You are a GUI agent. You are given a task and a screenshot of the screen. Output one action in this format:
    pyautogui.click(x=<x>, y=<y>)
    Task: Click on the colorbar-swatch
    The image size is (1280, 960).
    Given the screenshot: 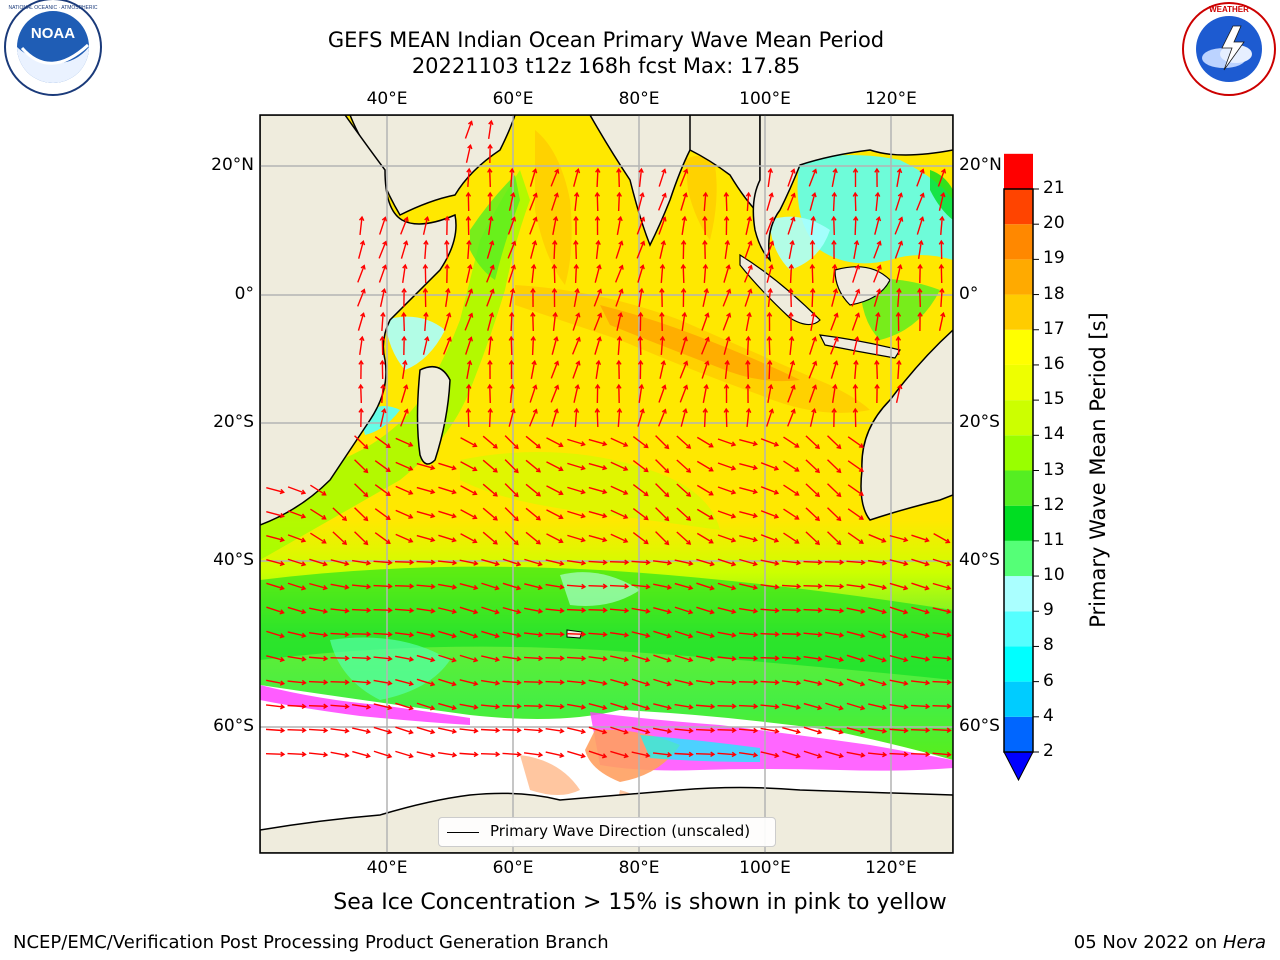 What is the action you would take?
    pyautogui.click(x=1018, y=242)
    